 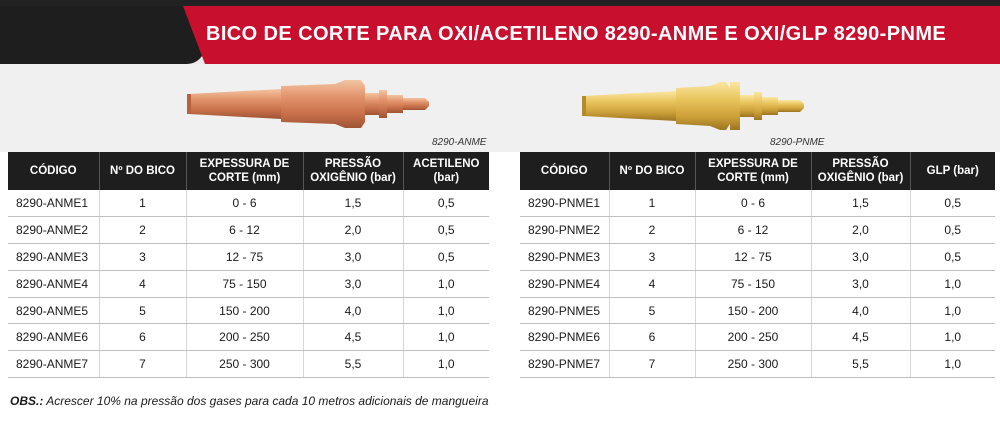 What do you see at coordinates (54, 230) in the screenshot?
I see `cell-codigo: 8290-ANME2` at bounding box center [54, 230].